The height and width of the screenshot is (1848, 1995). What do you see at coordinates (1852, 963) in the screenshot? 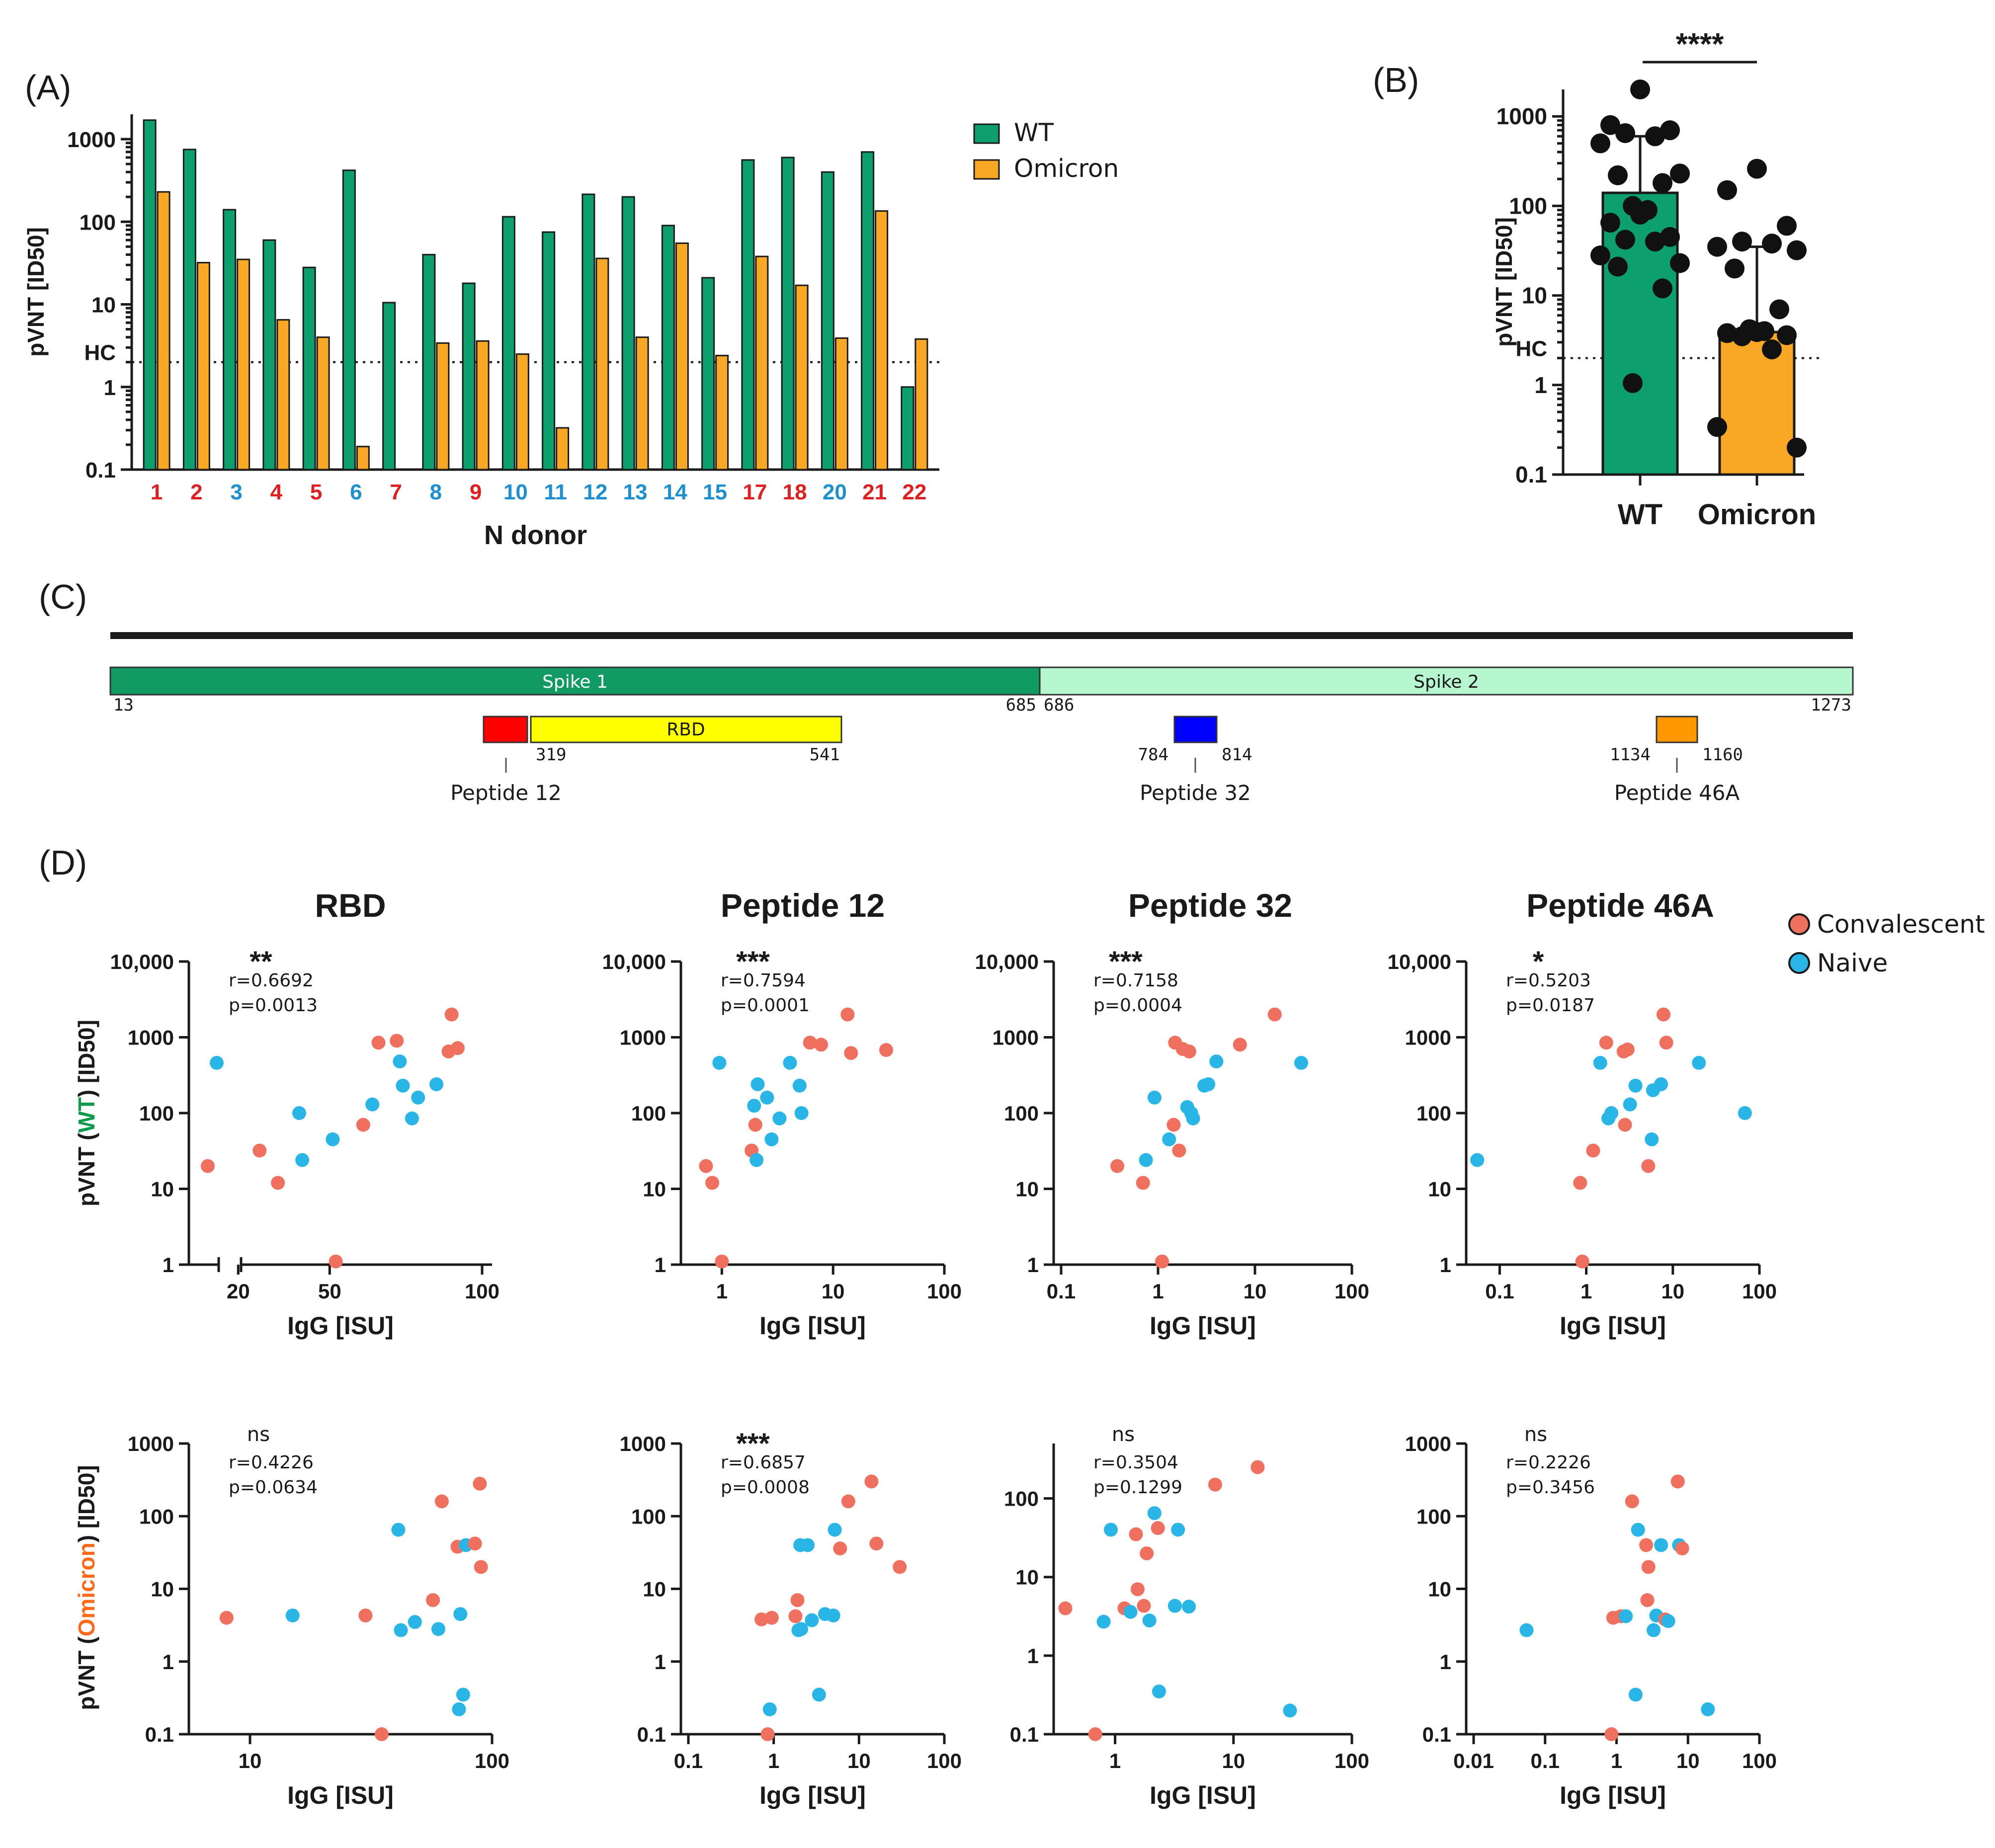
I see `legend-label-naive: Naive` at bounding box center [1852, 963].